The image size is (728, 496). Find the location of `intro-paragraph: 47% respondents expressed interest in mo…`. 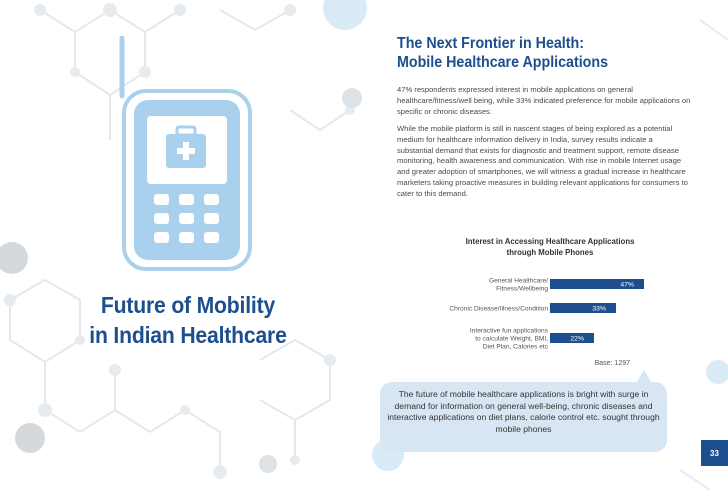

intro-paragraph: 47% respondents expressed interest in mo… is located at coordinates (544, 100).